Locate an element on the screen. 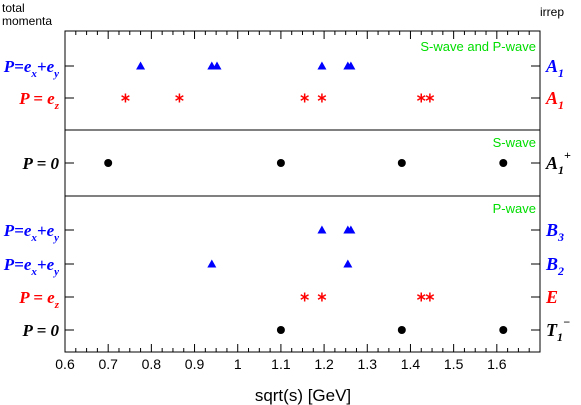  panel-label: S-wave is located at coordinates (514, 142).